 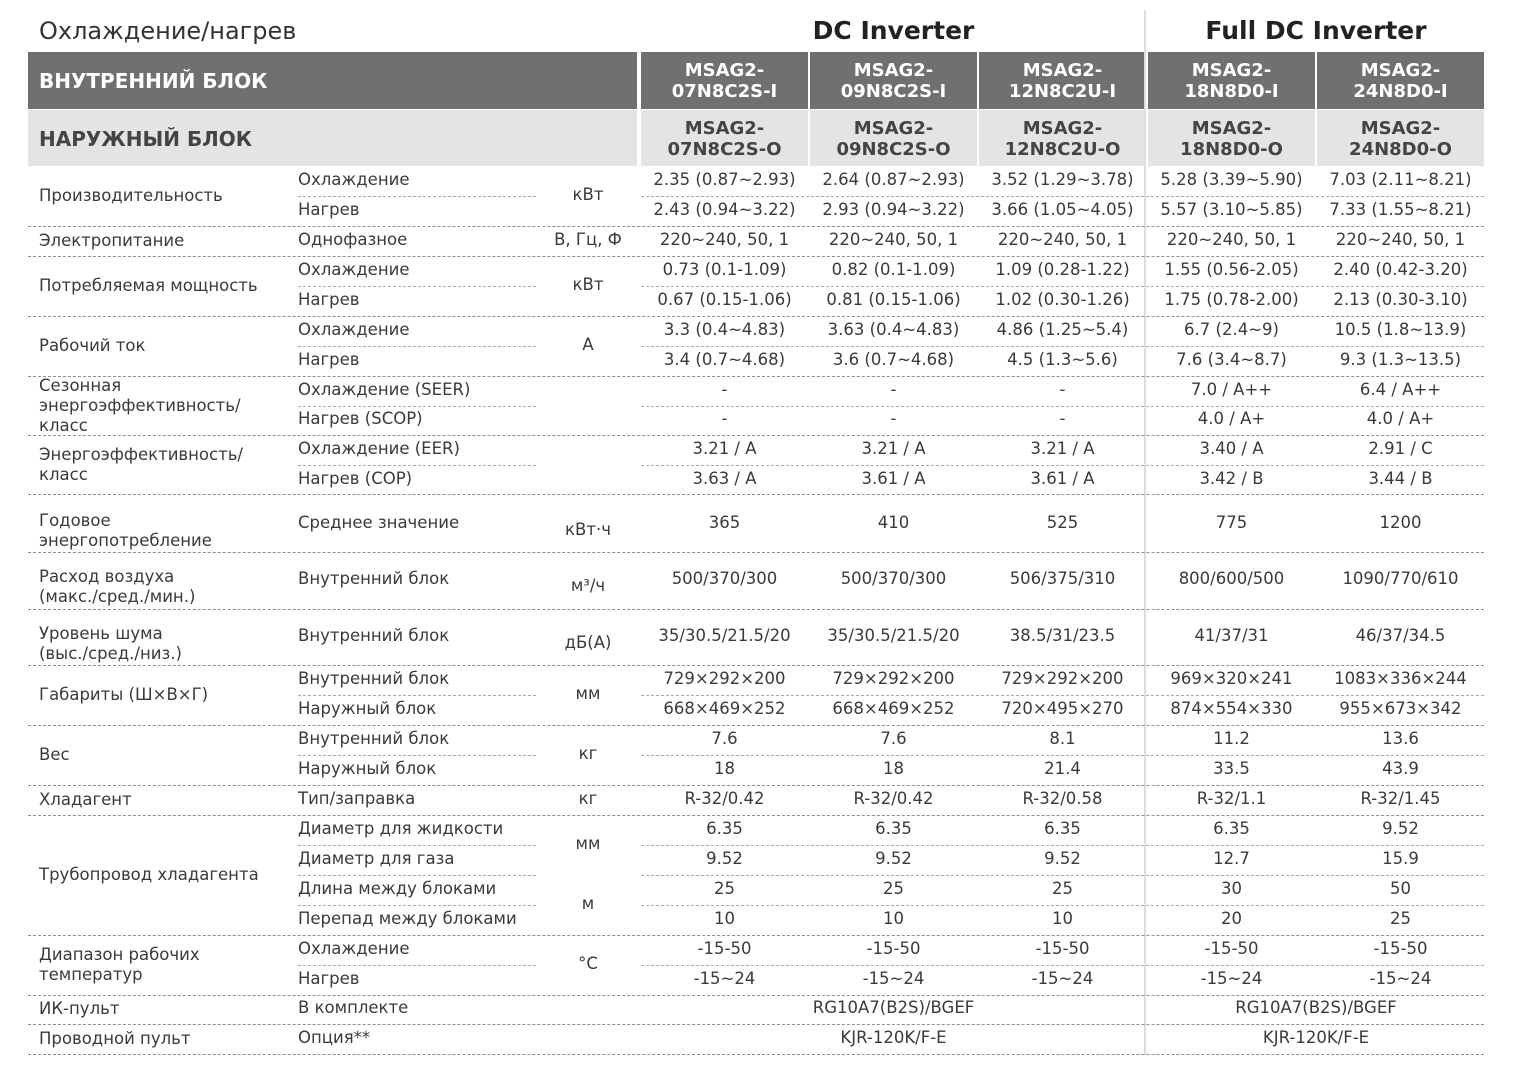 I want to click on spec-value: 1.55 (0.56-2.05), so click(x=1231, y=269).